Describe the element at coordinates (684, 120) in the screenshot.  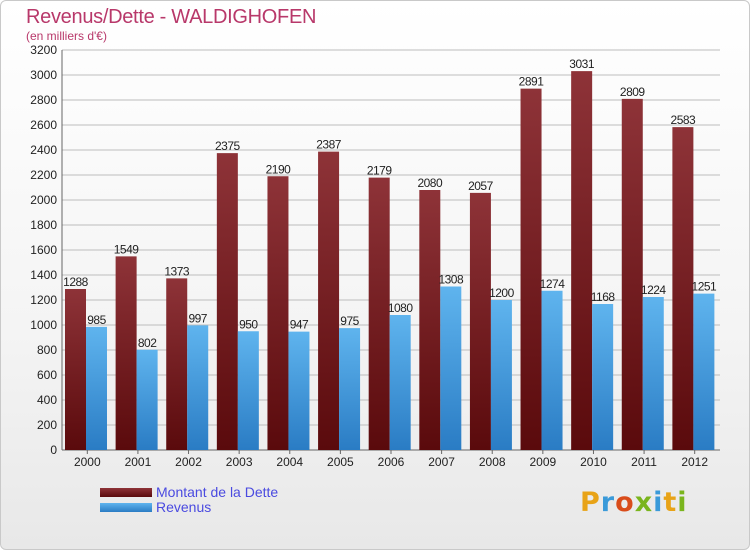
I see `value-label-dette: 2583` at that location.